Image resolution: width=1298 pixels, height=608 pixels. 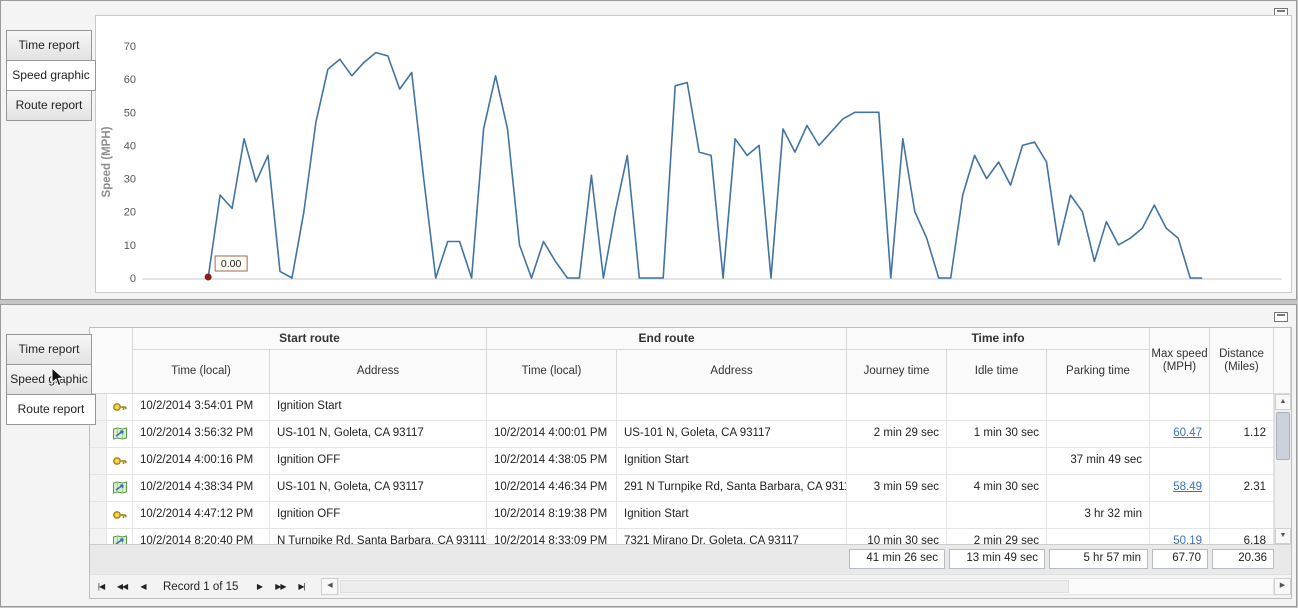 I want to click on h-scrollbar-thumb, so click(x=704, y=586).